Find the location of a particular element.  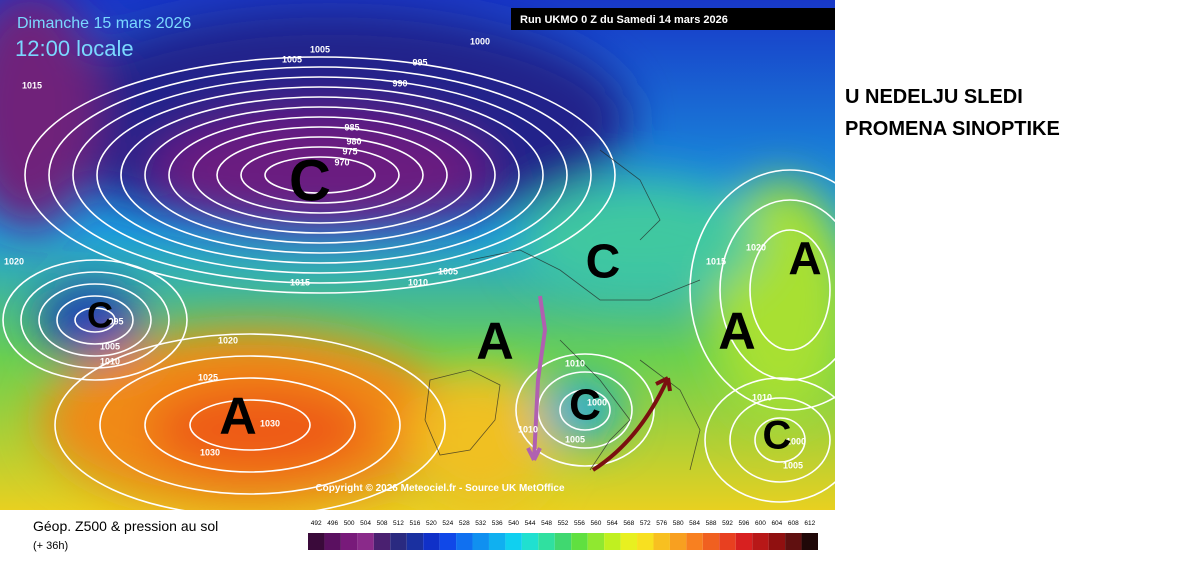

run-box is located at coordinates (673, 19).